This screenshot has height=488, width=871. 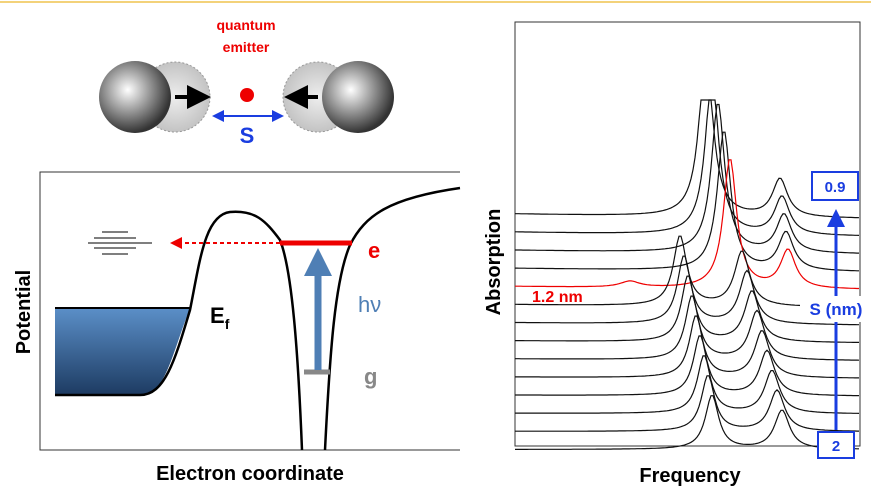 I want to click on levels, so click(x=120, y=243).